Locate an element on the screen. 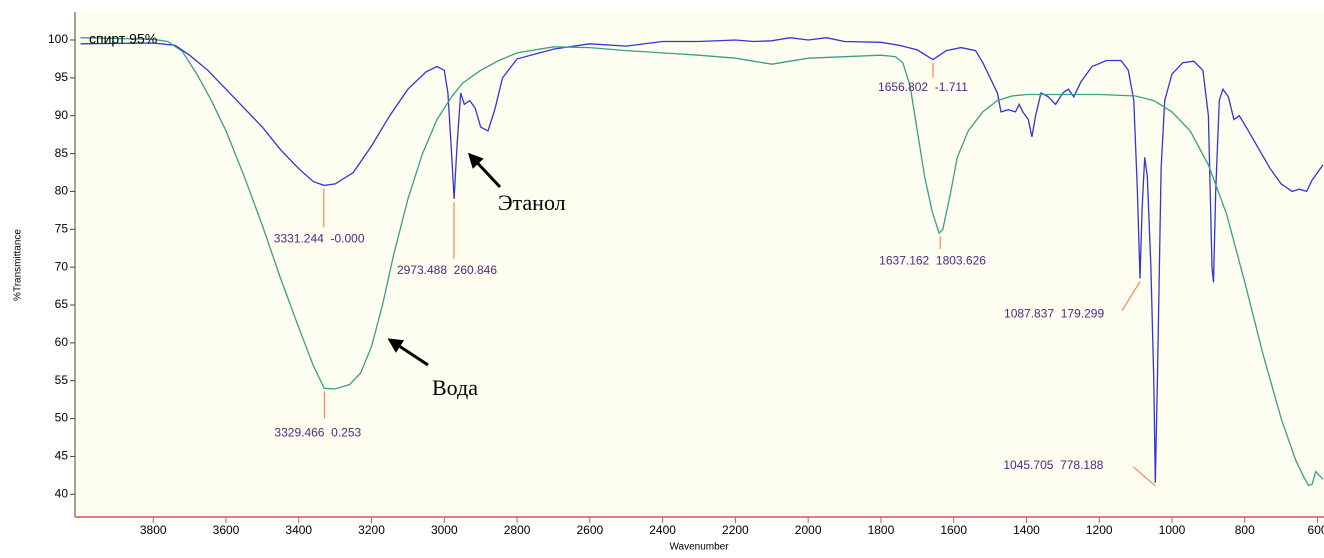 The width and height of the screenshot is (1324, 558). x-tick-label: 2800 is located at coordinates (517, 530).